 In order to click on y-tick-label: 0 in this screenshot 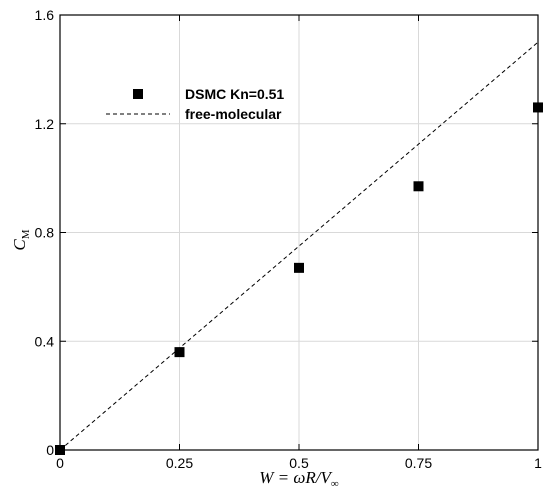, I will do `click(50, 450)`.